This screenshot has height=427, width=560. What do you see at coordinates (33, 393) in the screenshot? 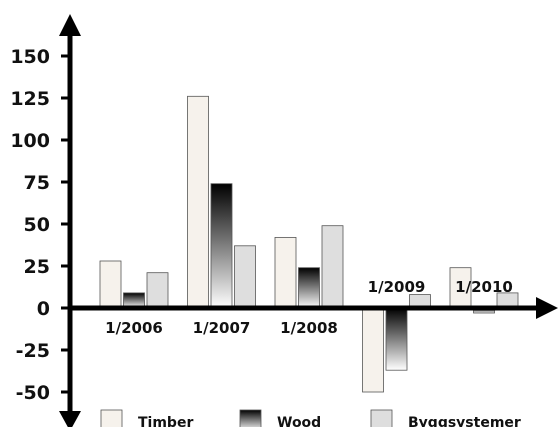
I see `y-tick-label: -50` at bounding box center [33, 393].